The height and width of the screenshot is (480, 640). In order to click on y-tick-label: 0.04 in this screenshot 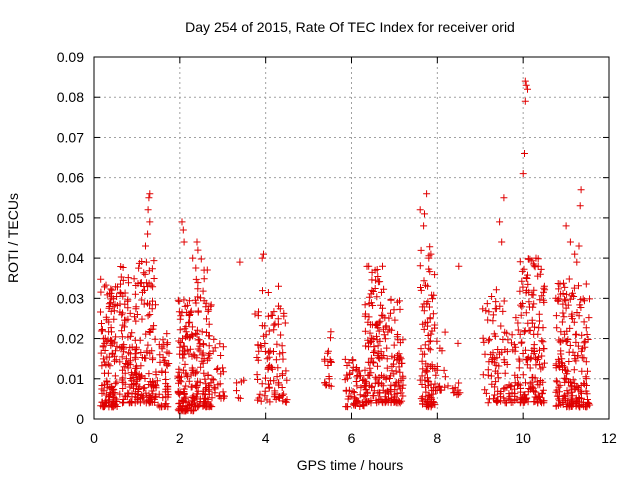, I will do `click(70, 258)`.